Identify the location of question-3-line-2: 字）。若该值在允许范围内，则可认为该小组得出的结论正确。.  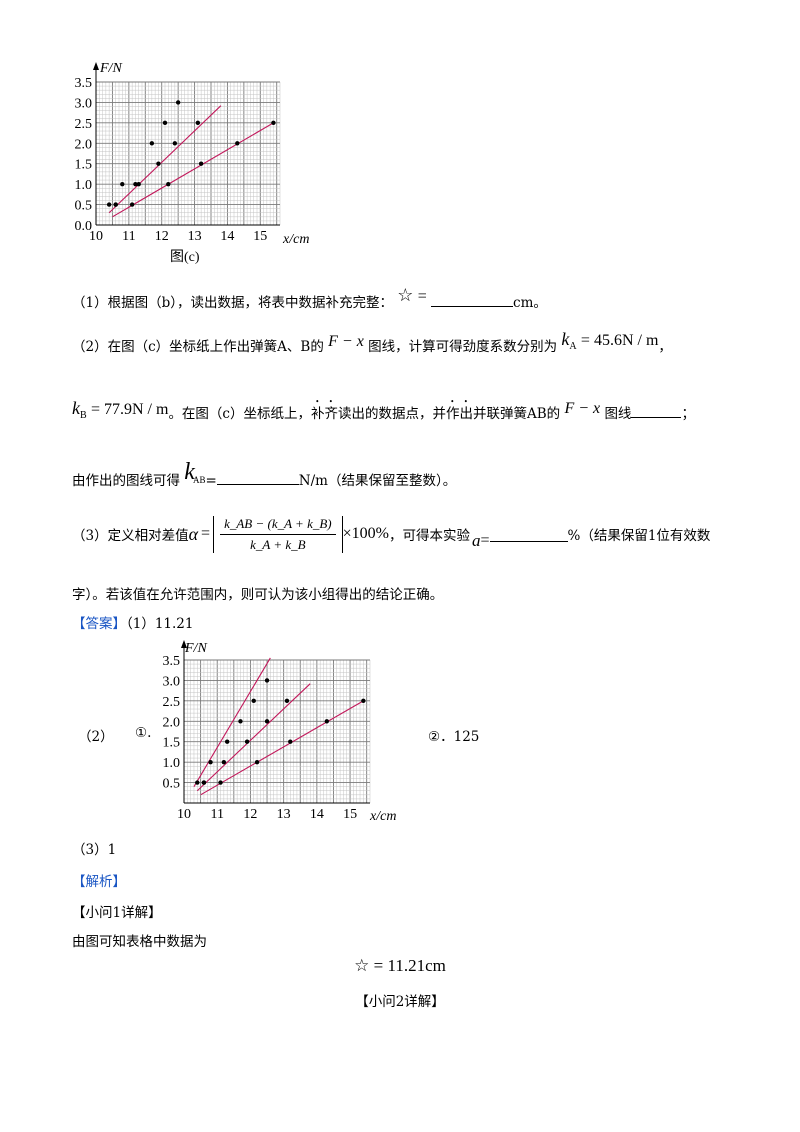
(258, 595).